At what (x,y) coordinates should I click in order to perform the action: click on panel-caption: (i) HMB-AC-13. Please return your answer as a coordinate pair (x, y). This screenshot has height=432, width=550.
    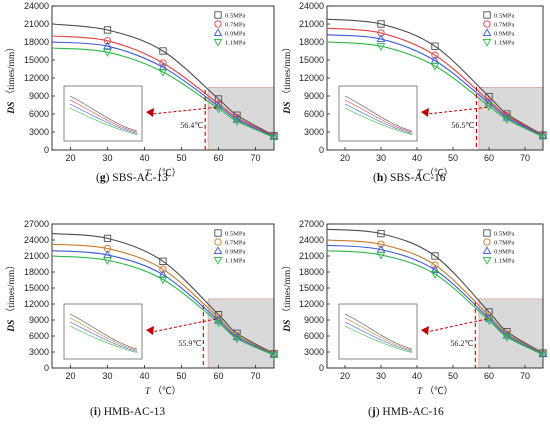
    Looking at the image, I should click on (127, 412).